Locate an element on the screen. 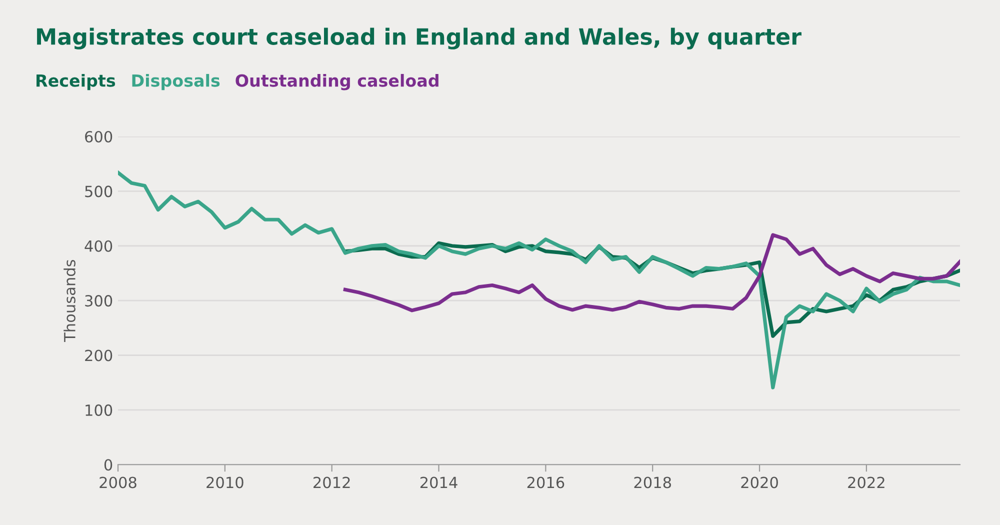  x-tick-label: 2008 is located at coordinates (118, 482).